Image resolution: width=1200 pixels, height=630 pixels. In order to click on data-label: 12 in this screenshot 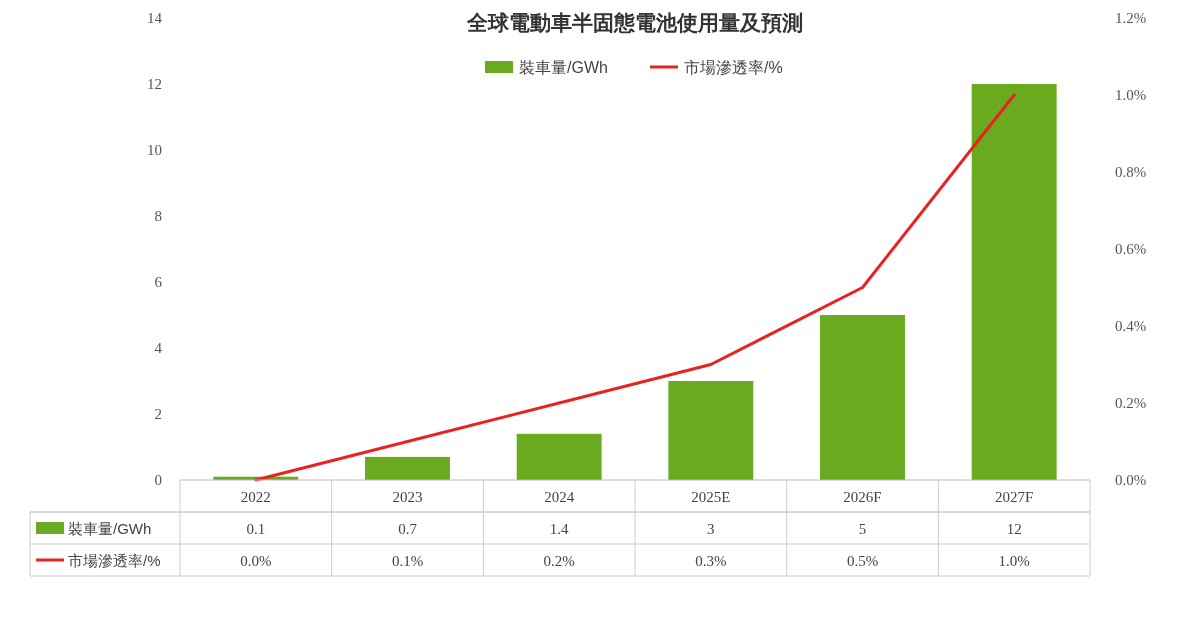, I will do `click(1014, 529)`.